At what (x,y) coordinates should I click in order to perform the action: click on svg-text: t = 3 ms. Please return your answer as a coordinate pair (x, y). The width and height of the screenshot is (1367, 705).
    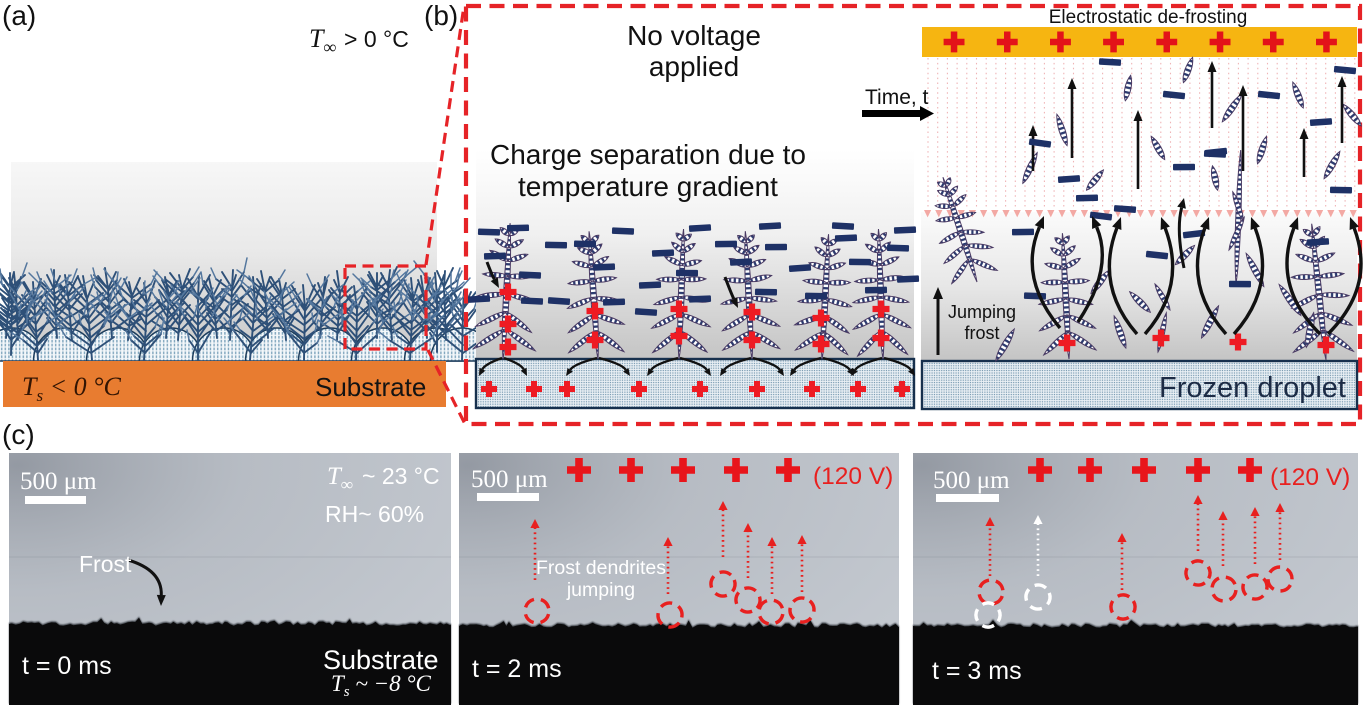
    Looking at the image, I should click on (977, 671).